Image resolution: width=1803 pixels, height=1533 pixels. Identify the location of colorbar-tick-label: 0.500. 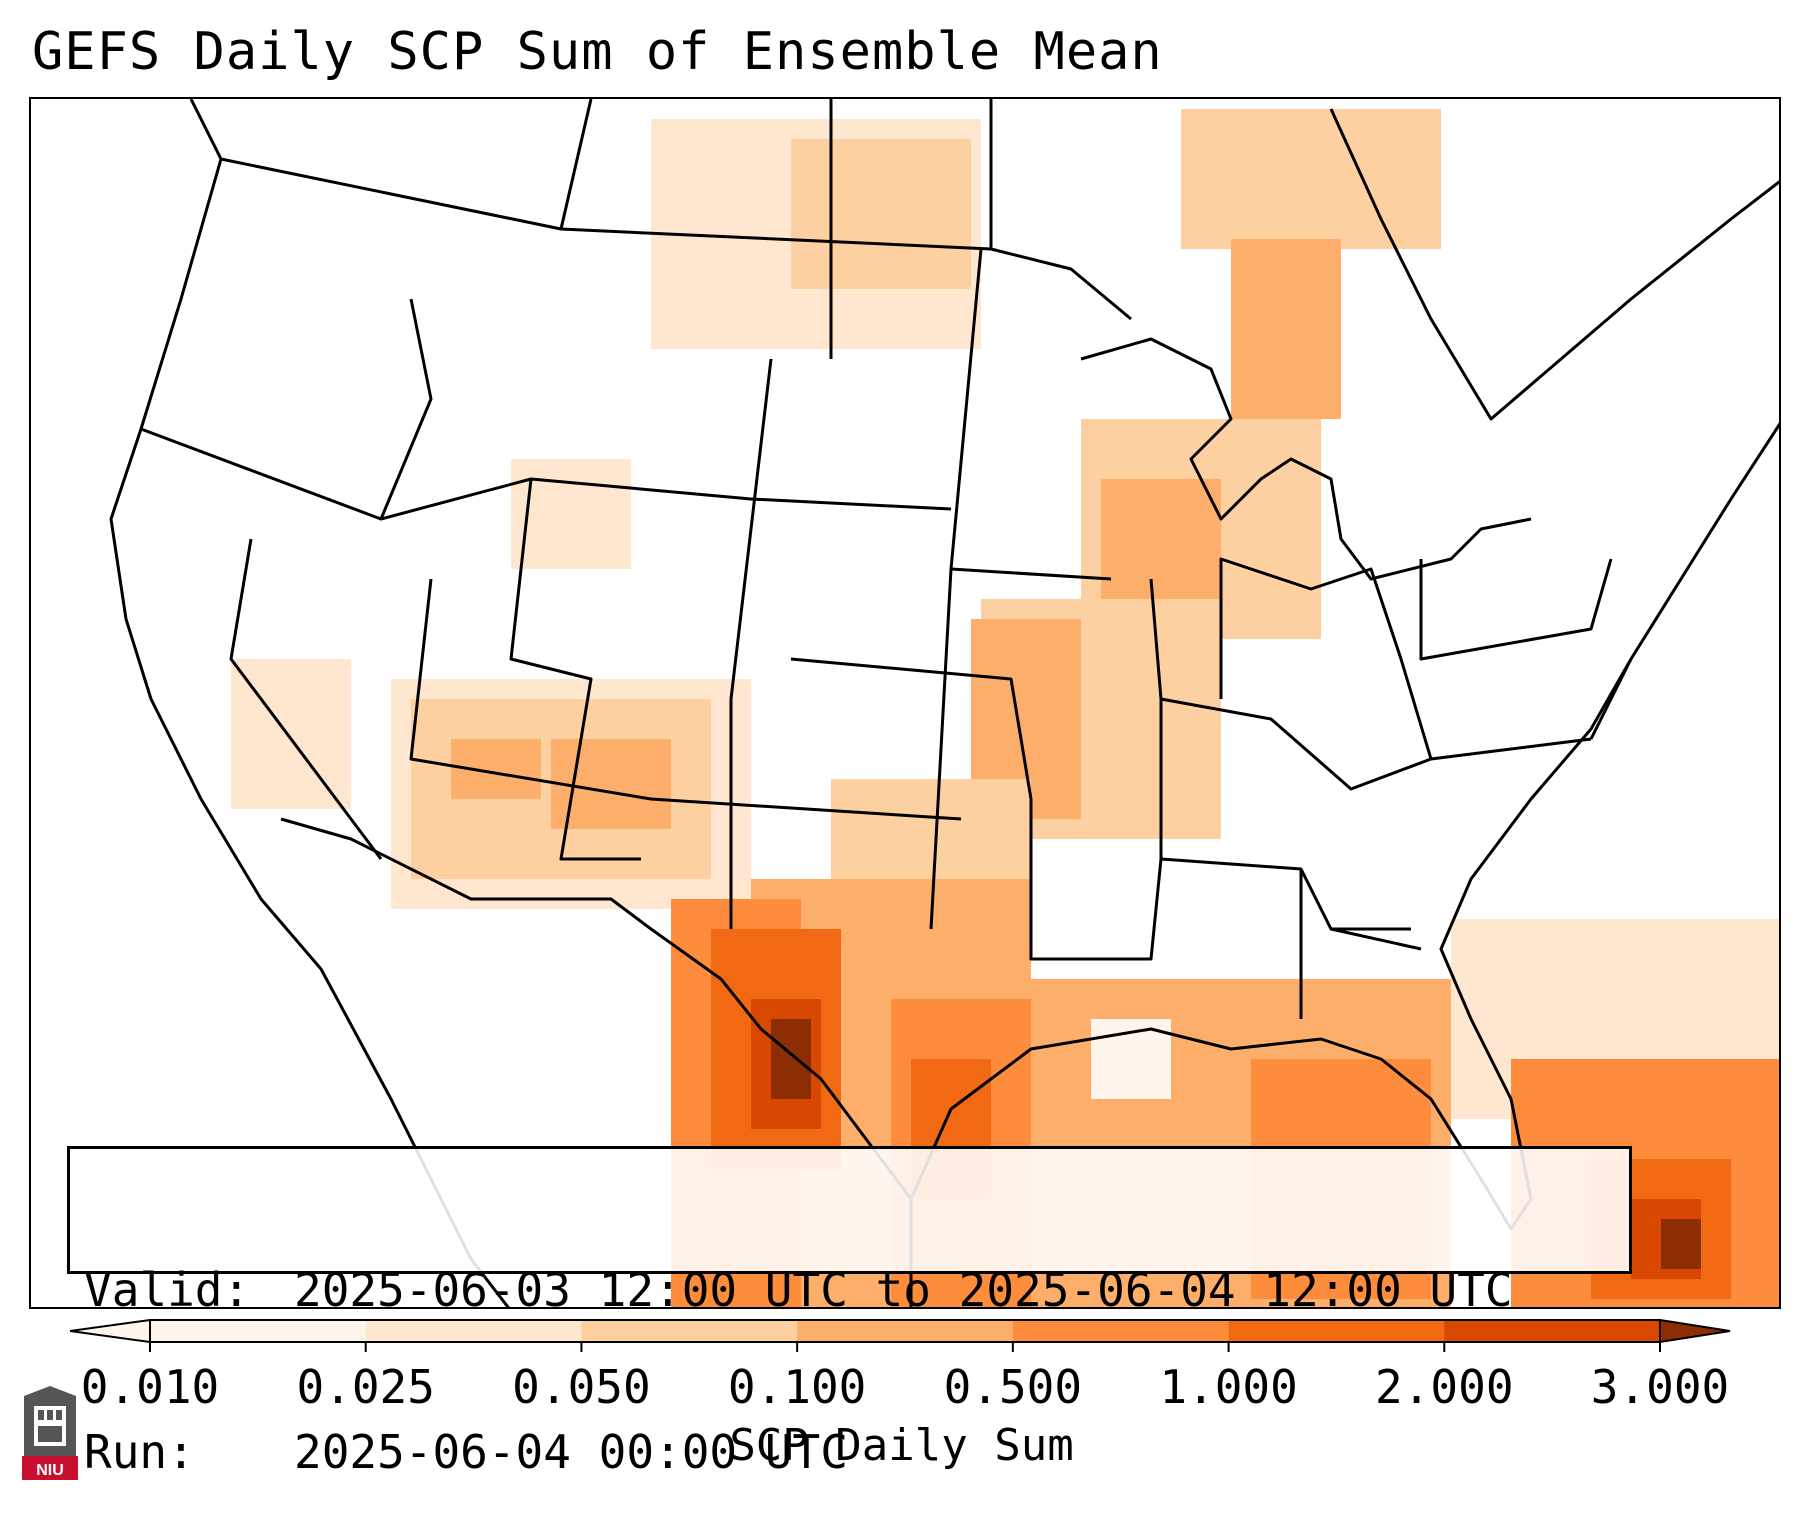
(1013, 1387).